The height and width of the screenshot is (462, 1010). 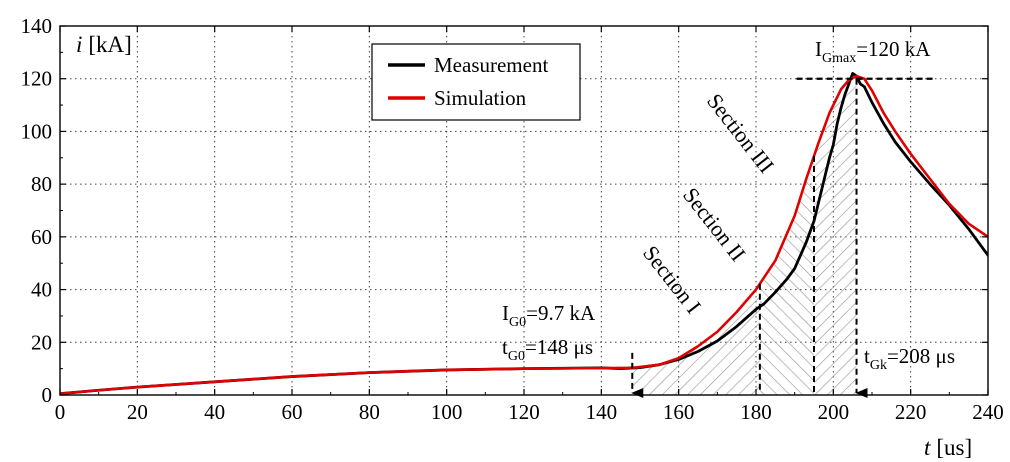 What do you see at coordinates (369, 412) in the screenshot?
I see `x-tick-label: 80` at bounding box center [369, 412].